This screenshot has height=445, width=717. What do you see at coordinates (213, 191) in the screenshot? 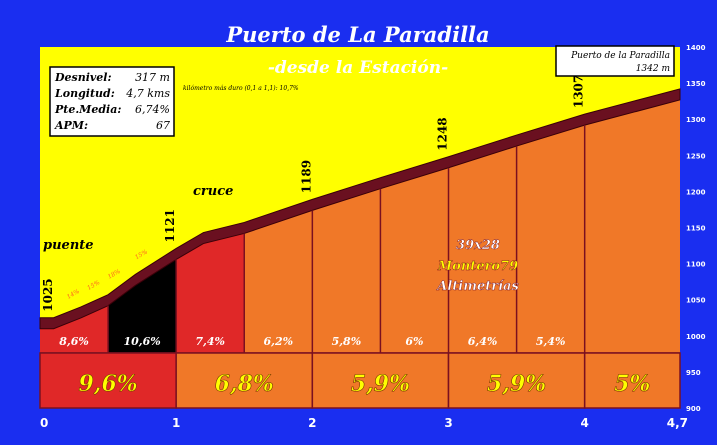
I see `label-cruce: cruce` at bounding box center [213, 191].